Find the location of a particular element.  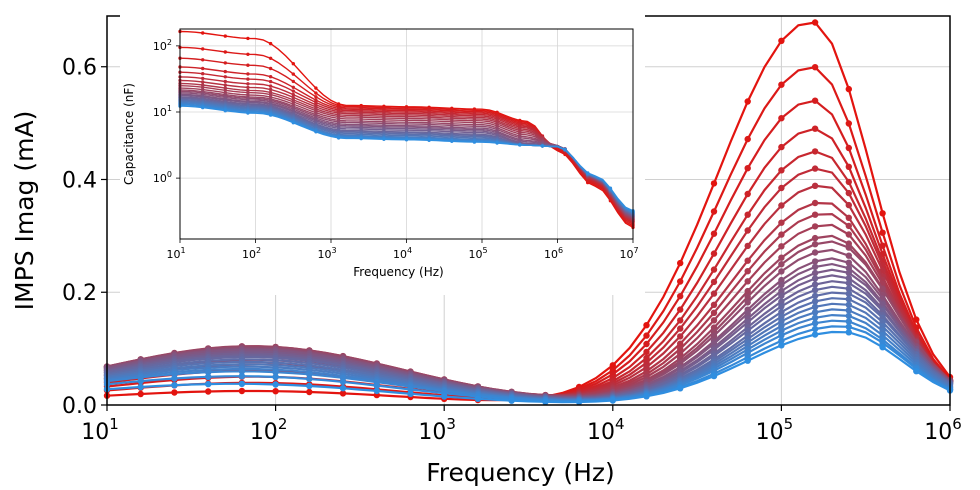

main-x-tick-label: 10³ is located at coordinates (437, 430).